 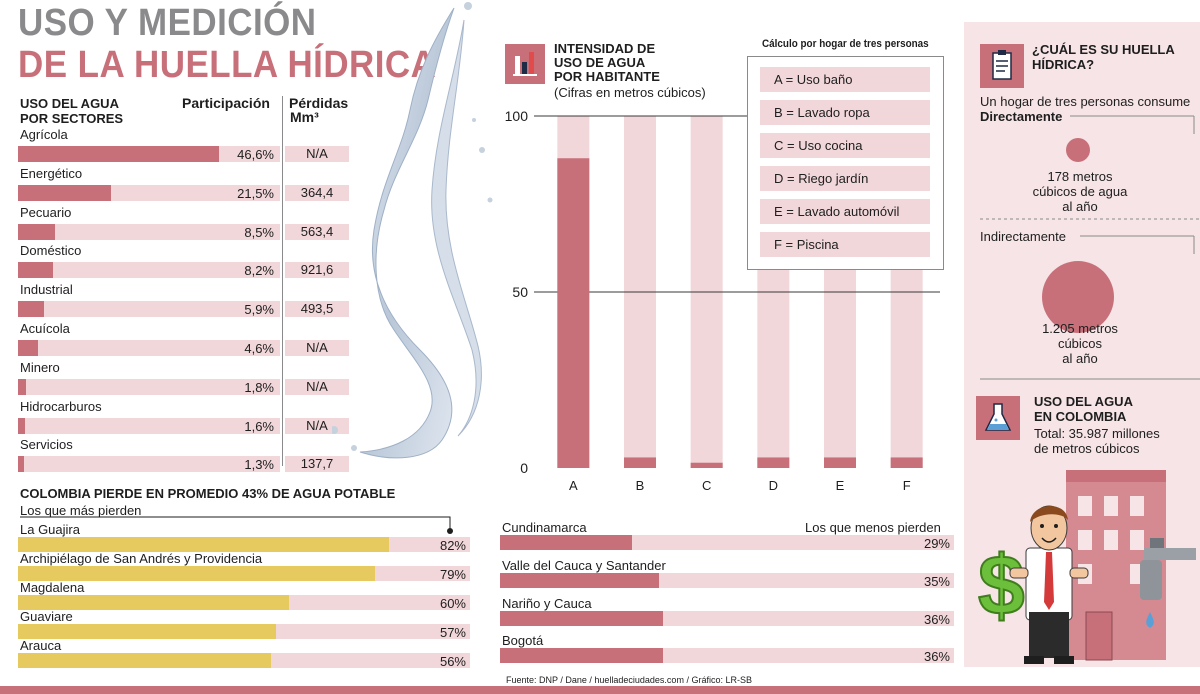 What do you see at coordinates (81, 510) in the screenshot?
I see `loss-most-title: Los que más pierden` at bounding box center [81, 510].